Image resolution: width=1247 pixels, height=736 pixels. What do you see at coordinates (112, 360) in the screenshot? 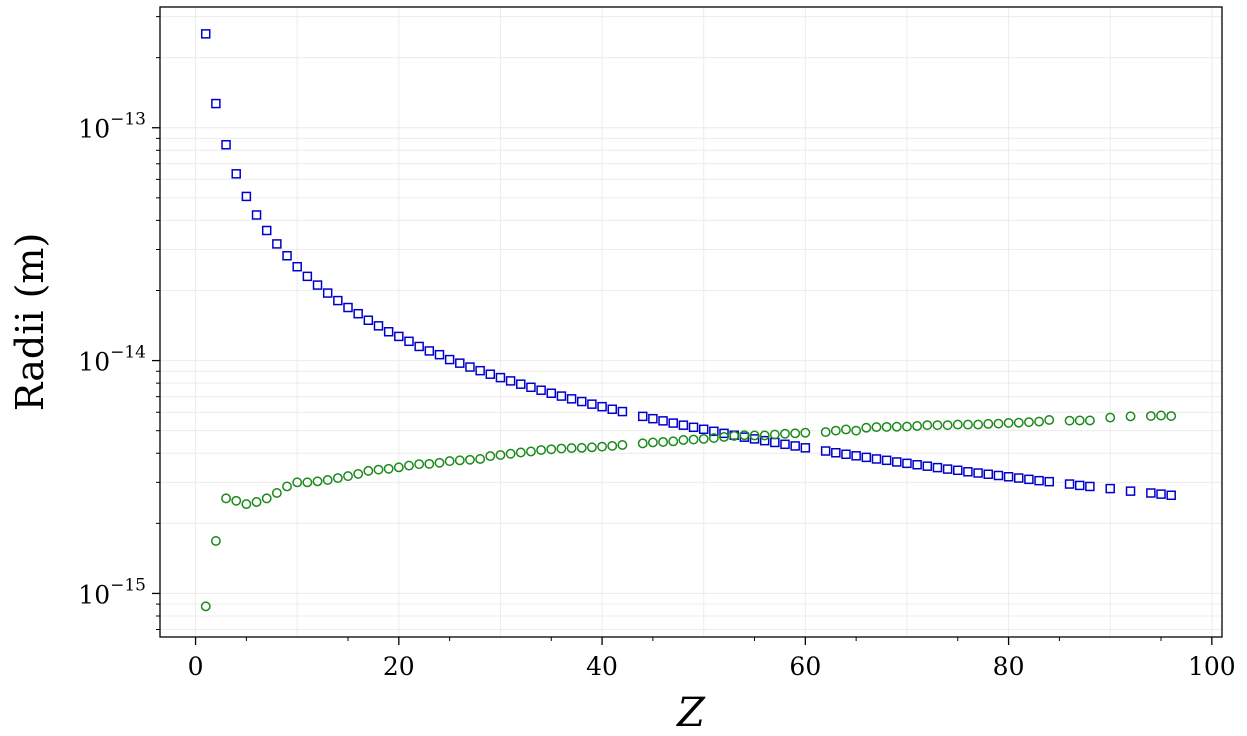
I see `y-tick-label: 10−14` at bounding box center [112, 360].